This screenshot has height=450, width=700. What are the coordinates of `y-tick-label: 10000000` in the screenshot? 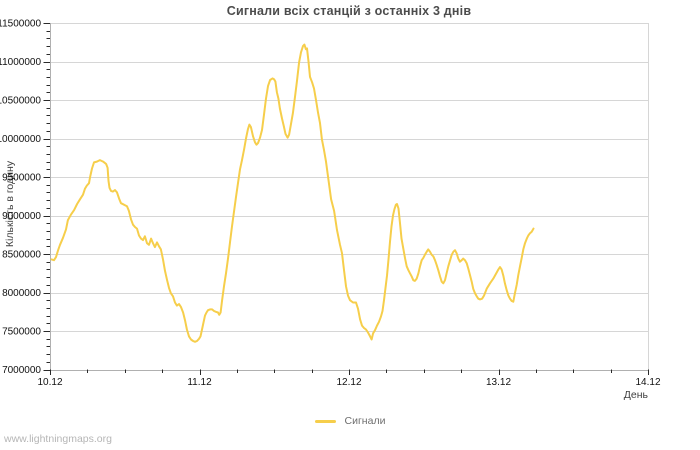 It's located at (20, 139).